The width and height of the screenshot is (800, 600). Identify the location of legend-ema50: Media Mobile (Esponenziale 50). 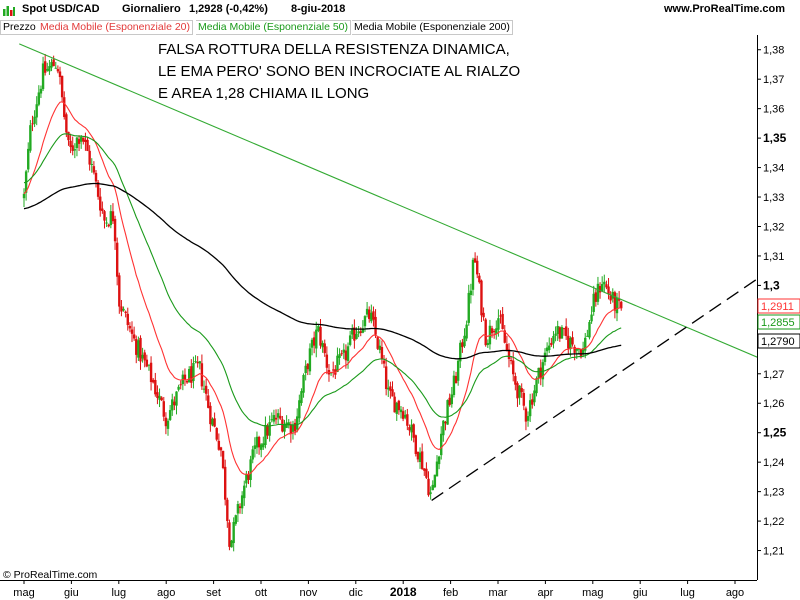
(273, 27).